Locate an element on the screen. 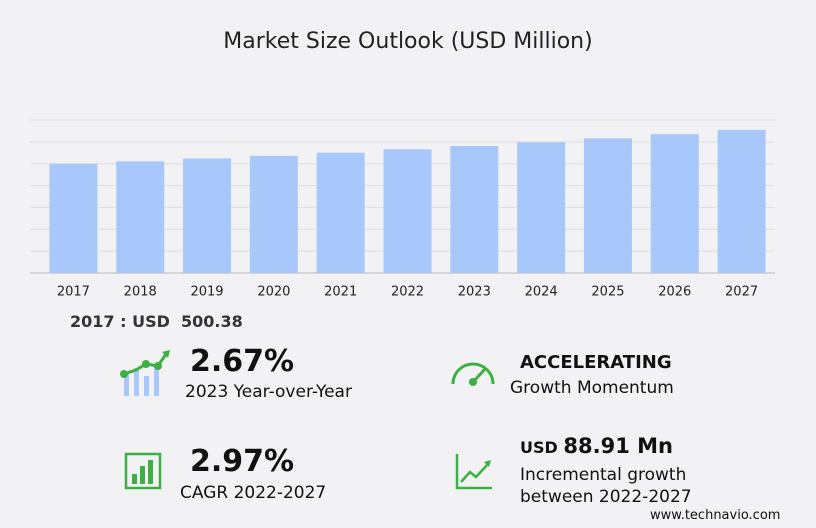 The width and height of the screenshot is (816, 528). cagr-label: CAGR 2022-2027 is located at coordinates (253, 493).